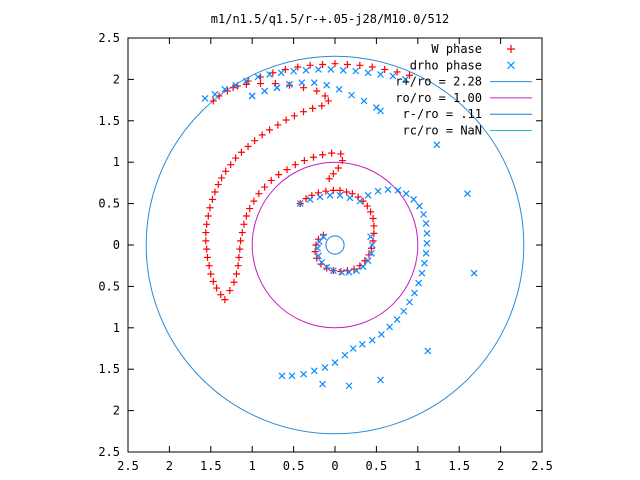 This screenshot has height=480, width=640. I want to click on x-tick-label: 2, so click(500, 466).